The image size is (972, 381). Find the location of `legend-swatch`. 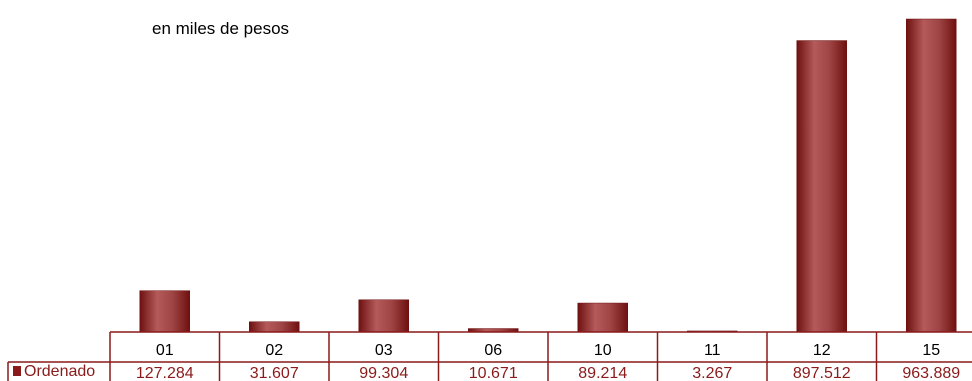

legend-swatch is located at coordinates (17, 371).